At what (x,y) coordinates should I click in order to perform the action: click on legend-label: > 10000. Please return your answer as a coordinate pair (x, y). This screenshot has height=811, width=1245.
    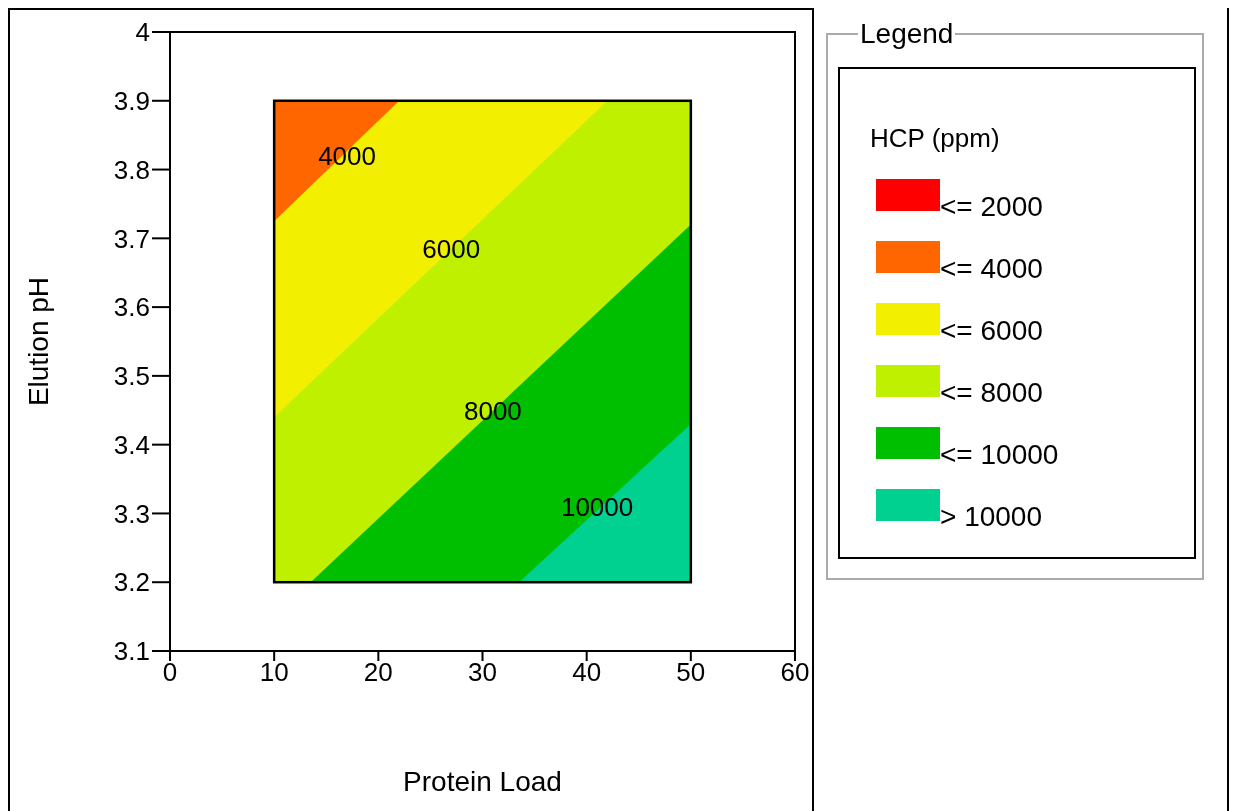
    Looking at the image, I should click on (991, 517).